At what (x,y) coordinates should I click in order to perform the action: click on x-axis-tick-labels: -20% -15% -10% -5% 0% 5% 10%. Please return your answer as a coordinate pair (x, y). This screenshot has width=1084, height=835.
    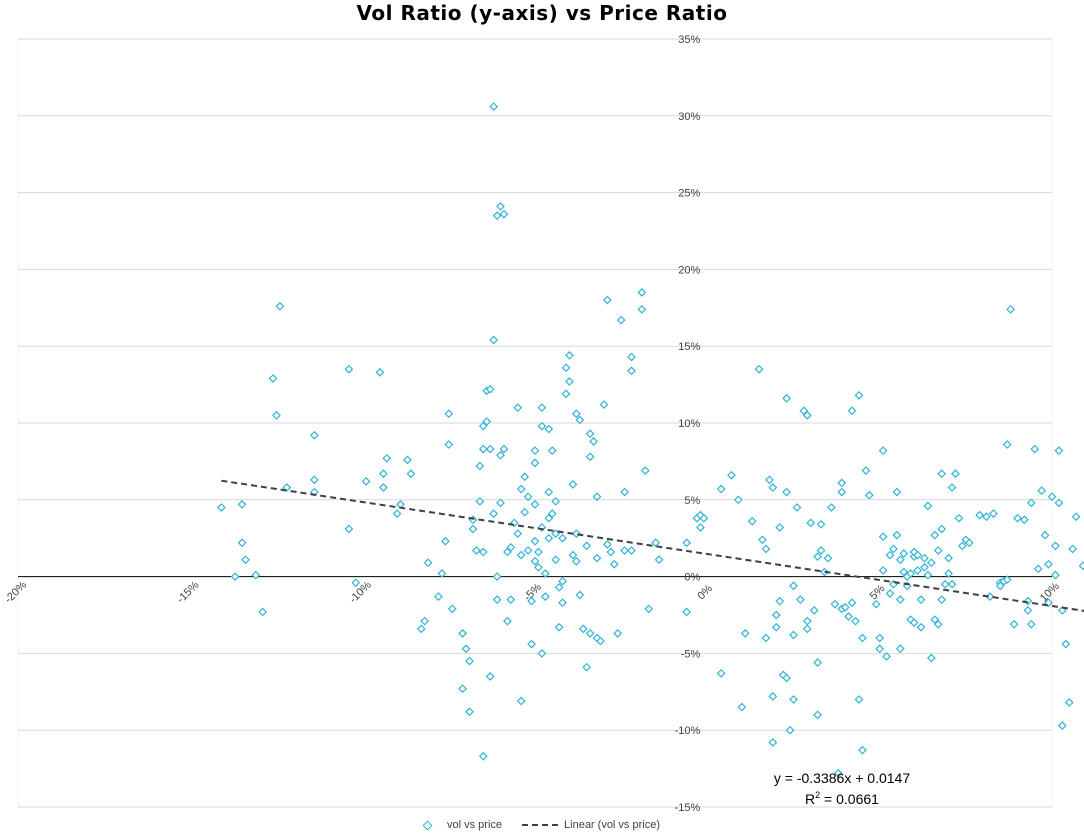
    Looking at the image, I should click on (533, 592).